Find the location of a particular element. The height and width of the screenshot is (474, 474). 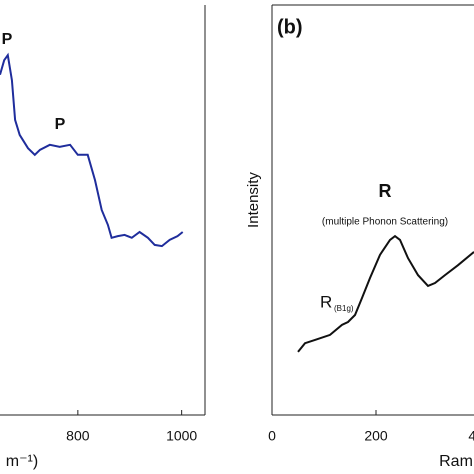

x-axis-label: m⁻¹) is located at coordinates (22, 461).